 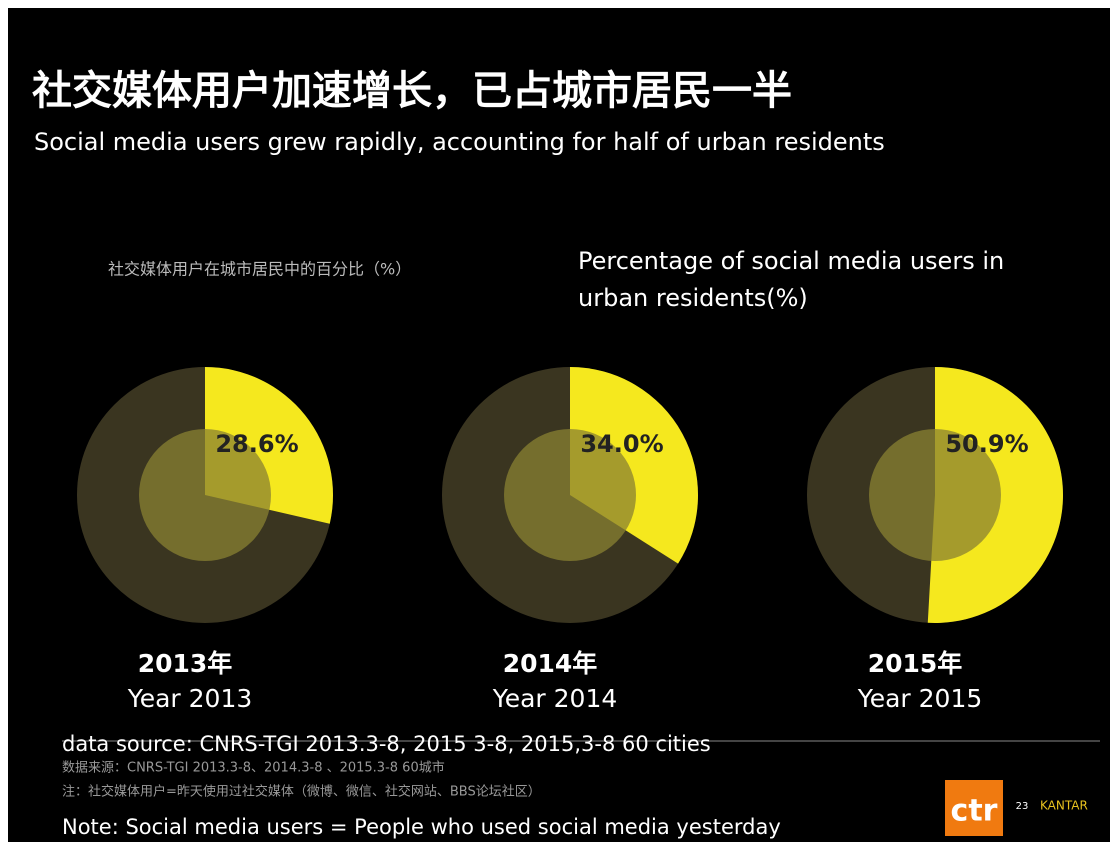 I want to click on logo-text: ctr, so click(x=974, y=811).